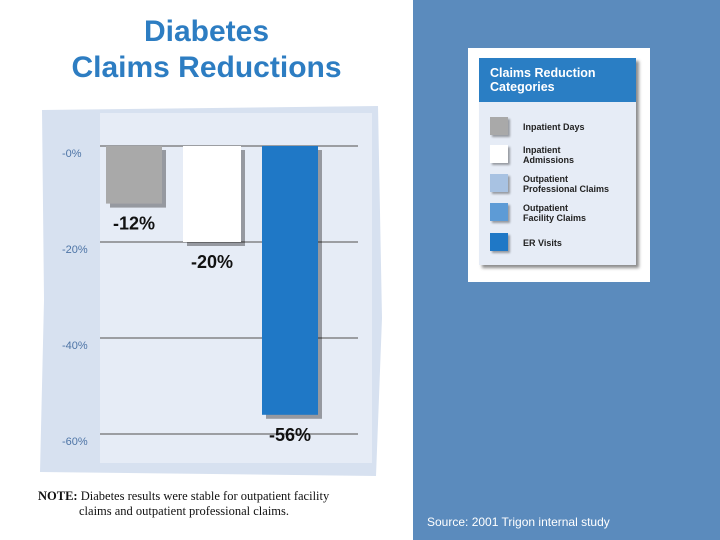 This screenshot has height=540, width=720. I want to click on legend-header: Claims Reduction Categories, so click(557, 80).